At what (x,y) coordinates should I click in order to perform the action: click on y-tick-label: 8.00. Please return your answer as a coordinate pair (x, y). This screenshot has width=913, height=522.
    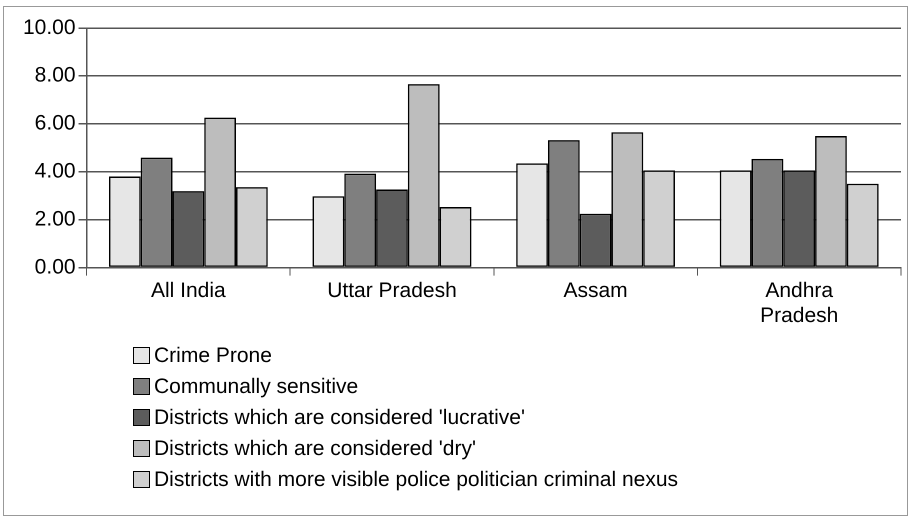
    Looking at the image, I should click on (55, 75).